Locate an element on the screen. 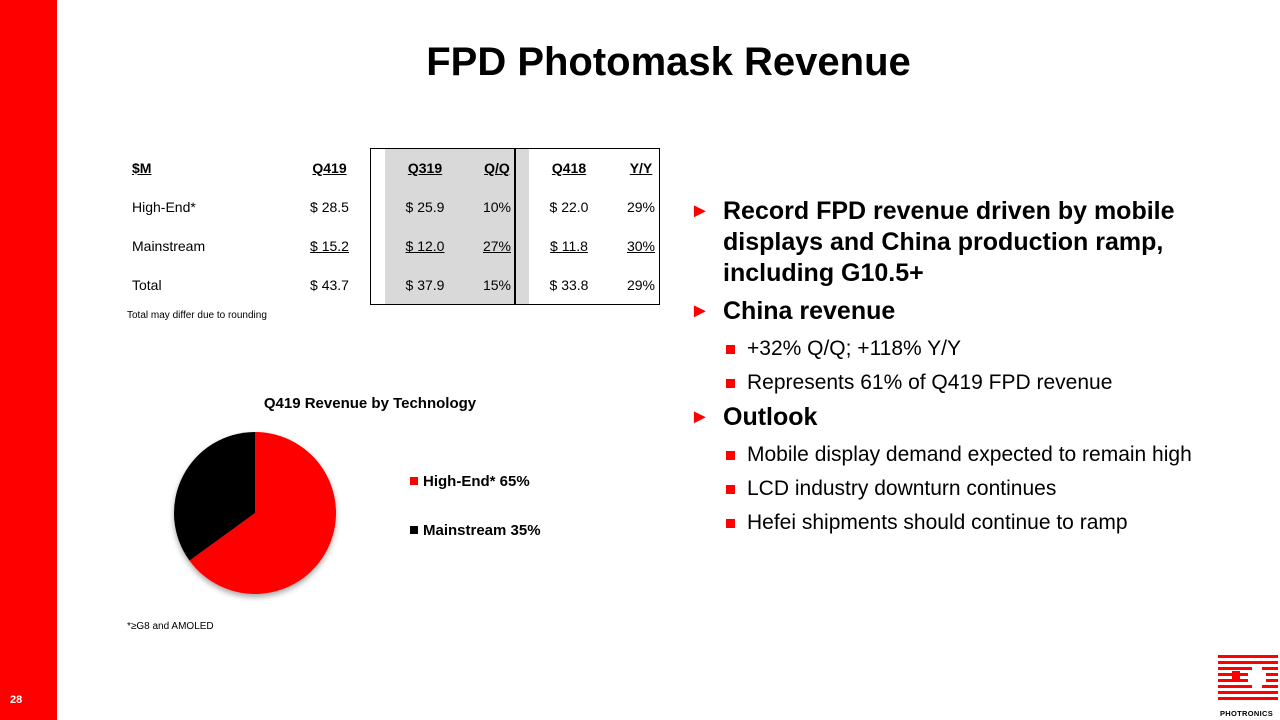  legend-item-mainstream: Mainstream 35% is located at coordinates (475, 530).